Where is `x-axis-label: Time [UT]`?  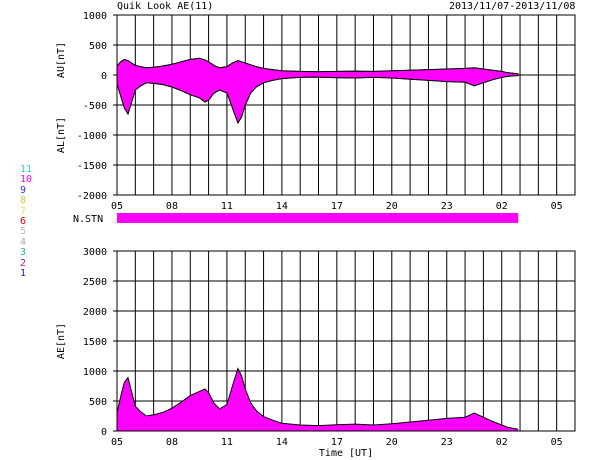
x-axis-label: Time [UT] is located at coordinates (346, 453).